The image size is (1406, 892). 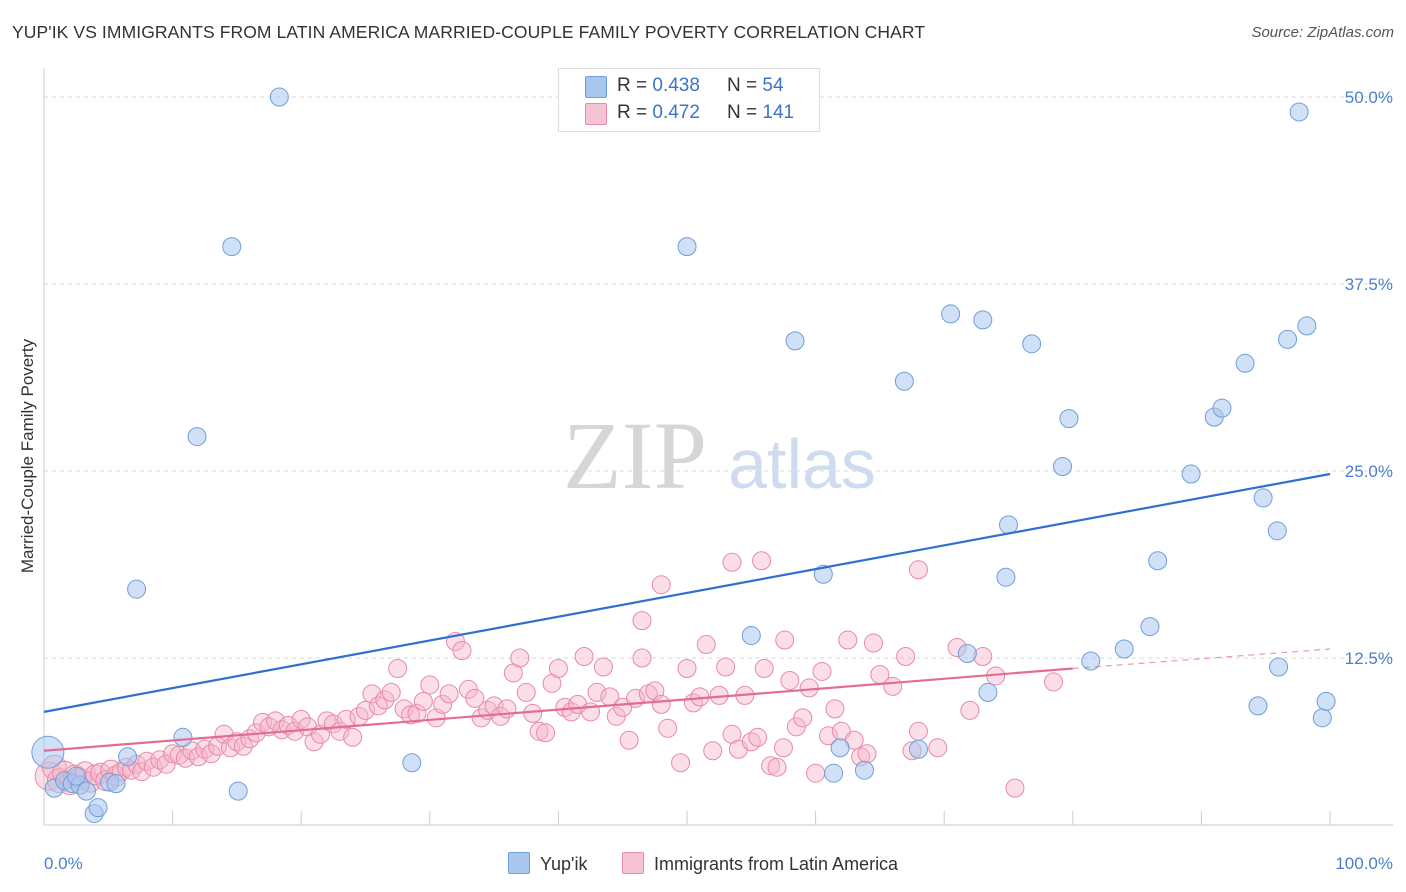 I want to click on legend-swatch-immigrants, so click(x=633, y=863).